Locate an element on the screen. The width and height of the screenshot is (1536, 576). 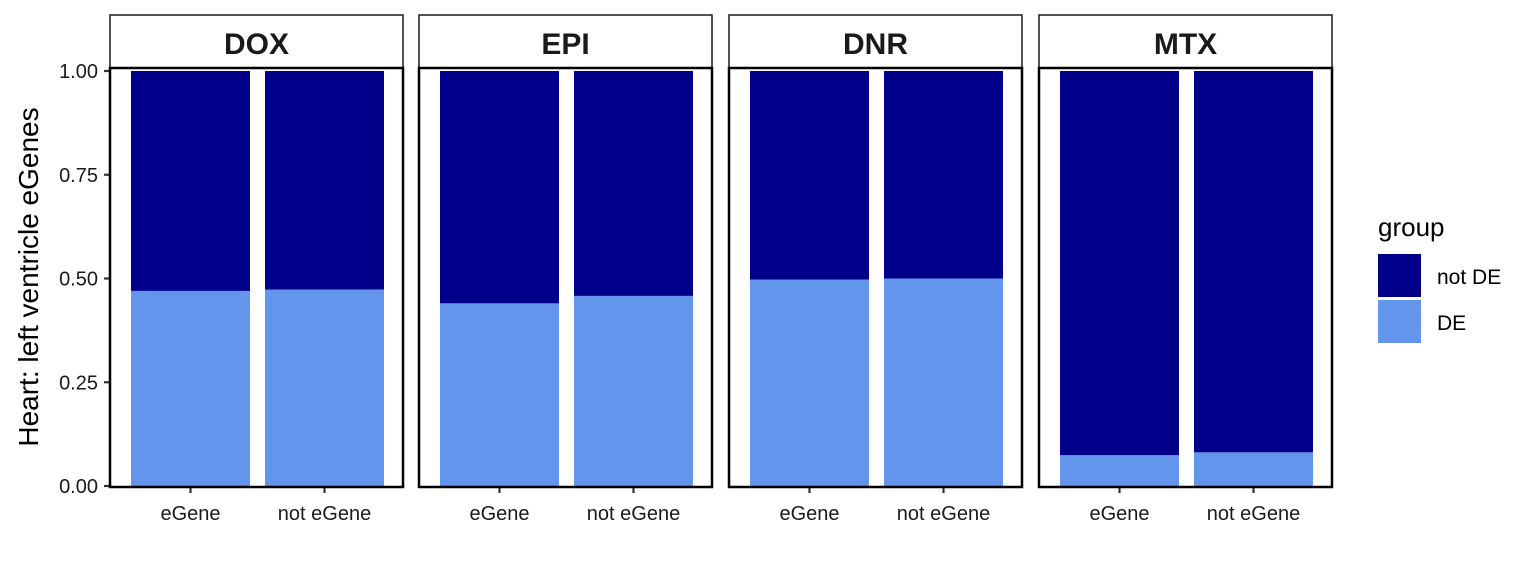
y-tick-label: 0.00 is located at coordinates (78, 487).